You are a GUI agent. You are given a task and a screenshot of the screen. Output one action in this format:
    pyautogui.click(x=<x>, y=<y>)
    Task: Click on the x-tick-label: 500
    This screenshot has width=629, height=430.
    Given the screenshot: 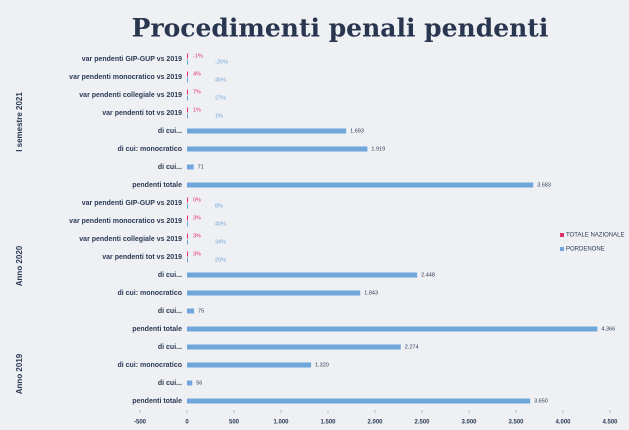 What is the action you would take?
    pyautogui.click(x=234, y=423)
    